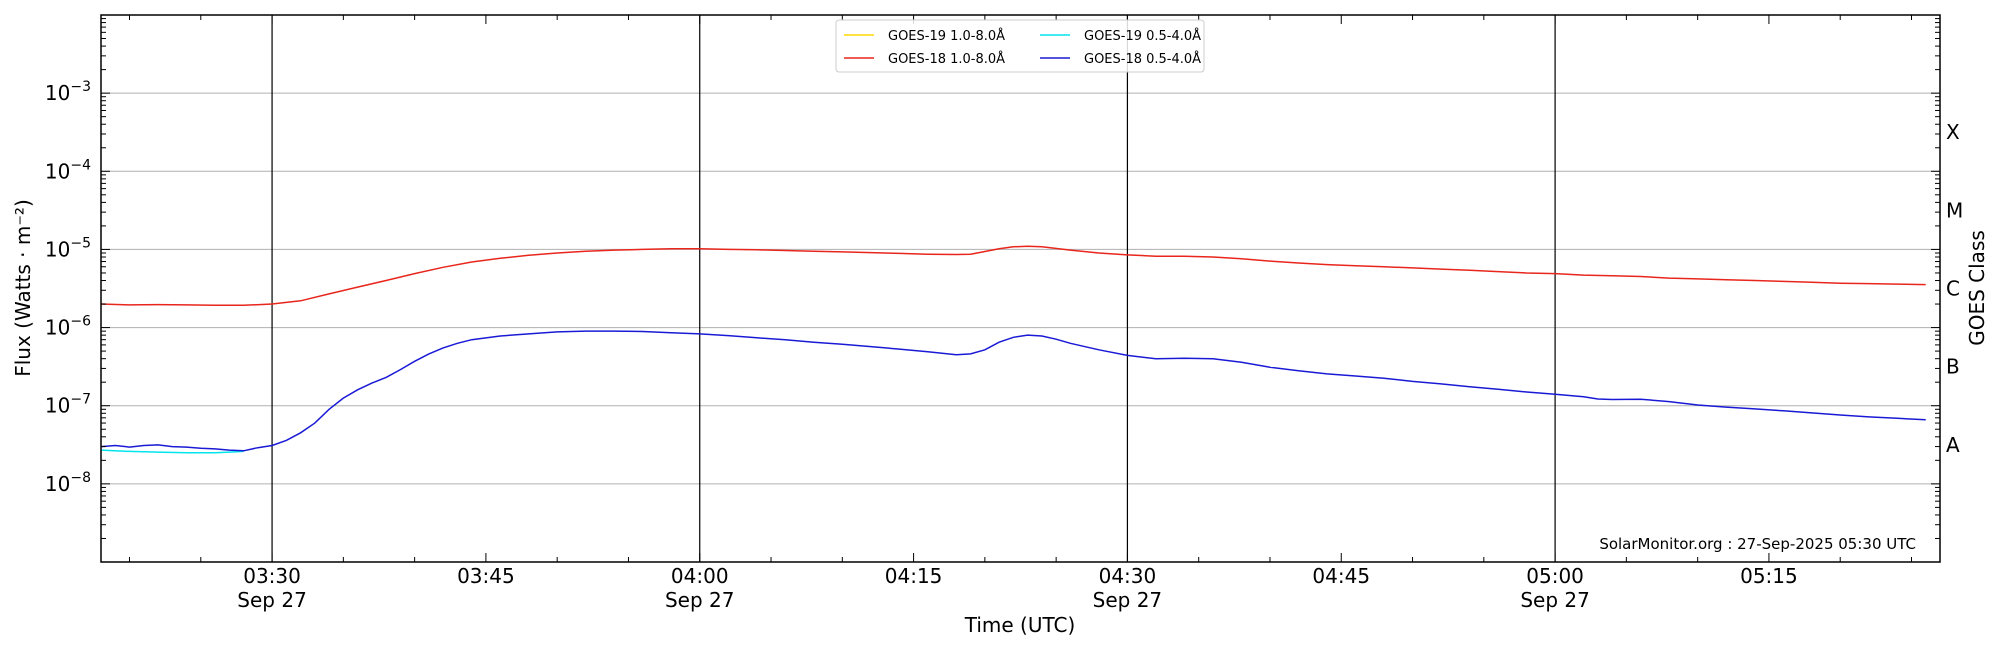 This screenshot has height=654, width=2000. What do you see at coordinates (1953, 445) in the screenshot?
I see `goes-class-label: A` at bounding box center [1953, 445].